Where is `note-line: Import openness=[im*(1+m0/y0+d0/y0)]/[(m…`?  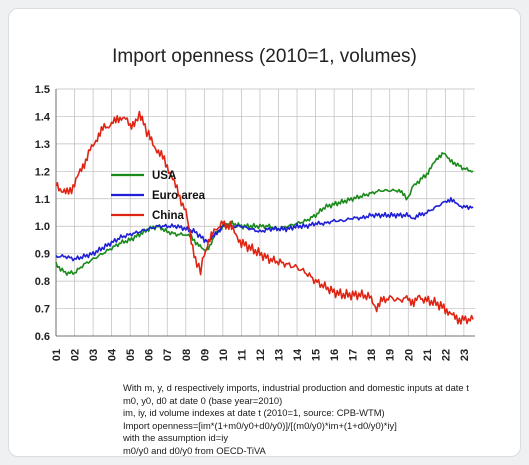 note-line: Import openness=[im*(1+m0/y0+d0/y0)]/[(m… is located at coordinates (260, 425).